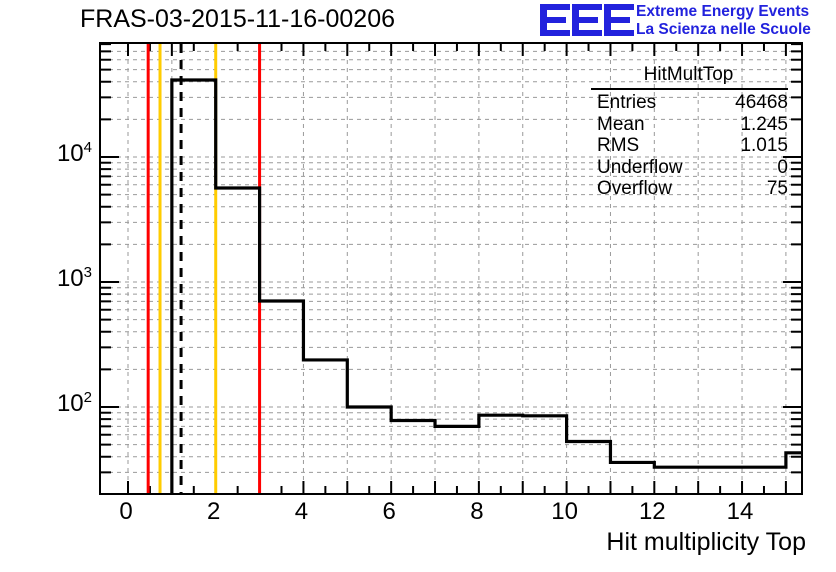  What do you see at coordinates (389, 511) in the screenshot?
I see `x-tick-label-6: 6` at bounding box center [389, 511].